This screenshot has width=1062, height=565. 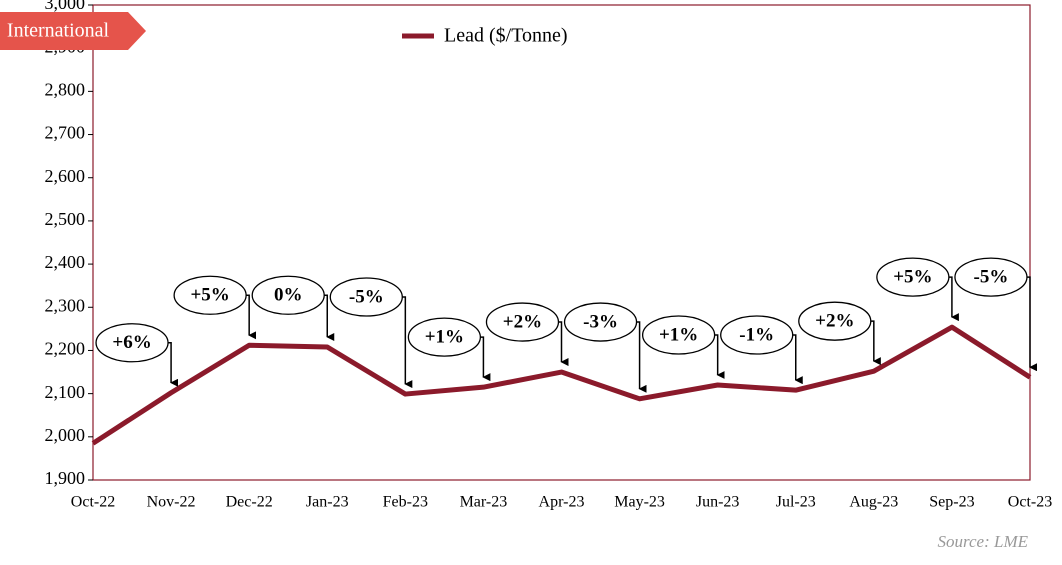 What do you see at coordinates (983, 541) in the screenshot?
I see `source: Source: LME` at bounding box center [983, 541].